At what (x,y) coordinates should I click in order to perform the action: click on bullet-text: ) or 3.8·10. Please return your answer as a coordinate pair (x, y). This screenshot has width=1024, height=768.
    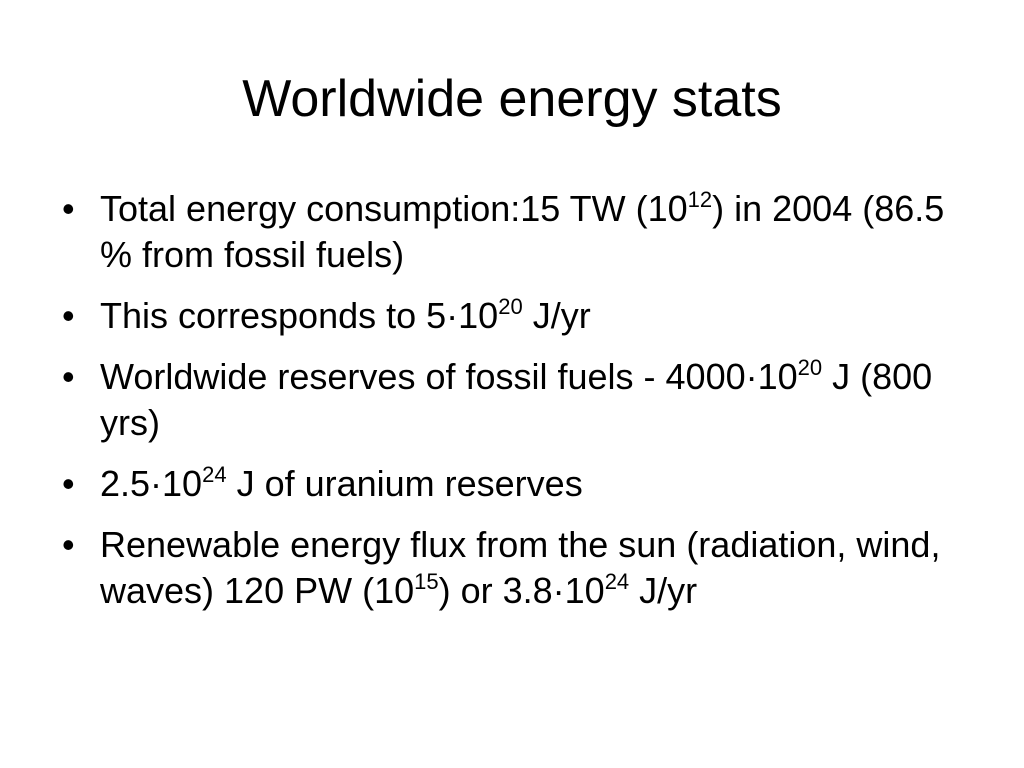
    Looking at the image, I should click on (521, 590).